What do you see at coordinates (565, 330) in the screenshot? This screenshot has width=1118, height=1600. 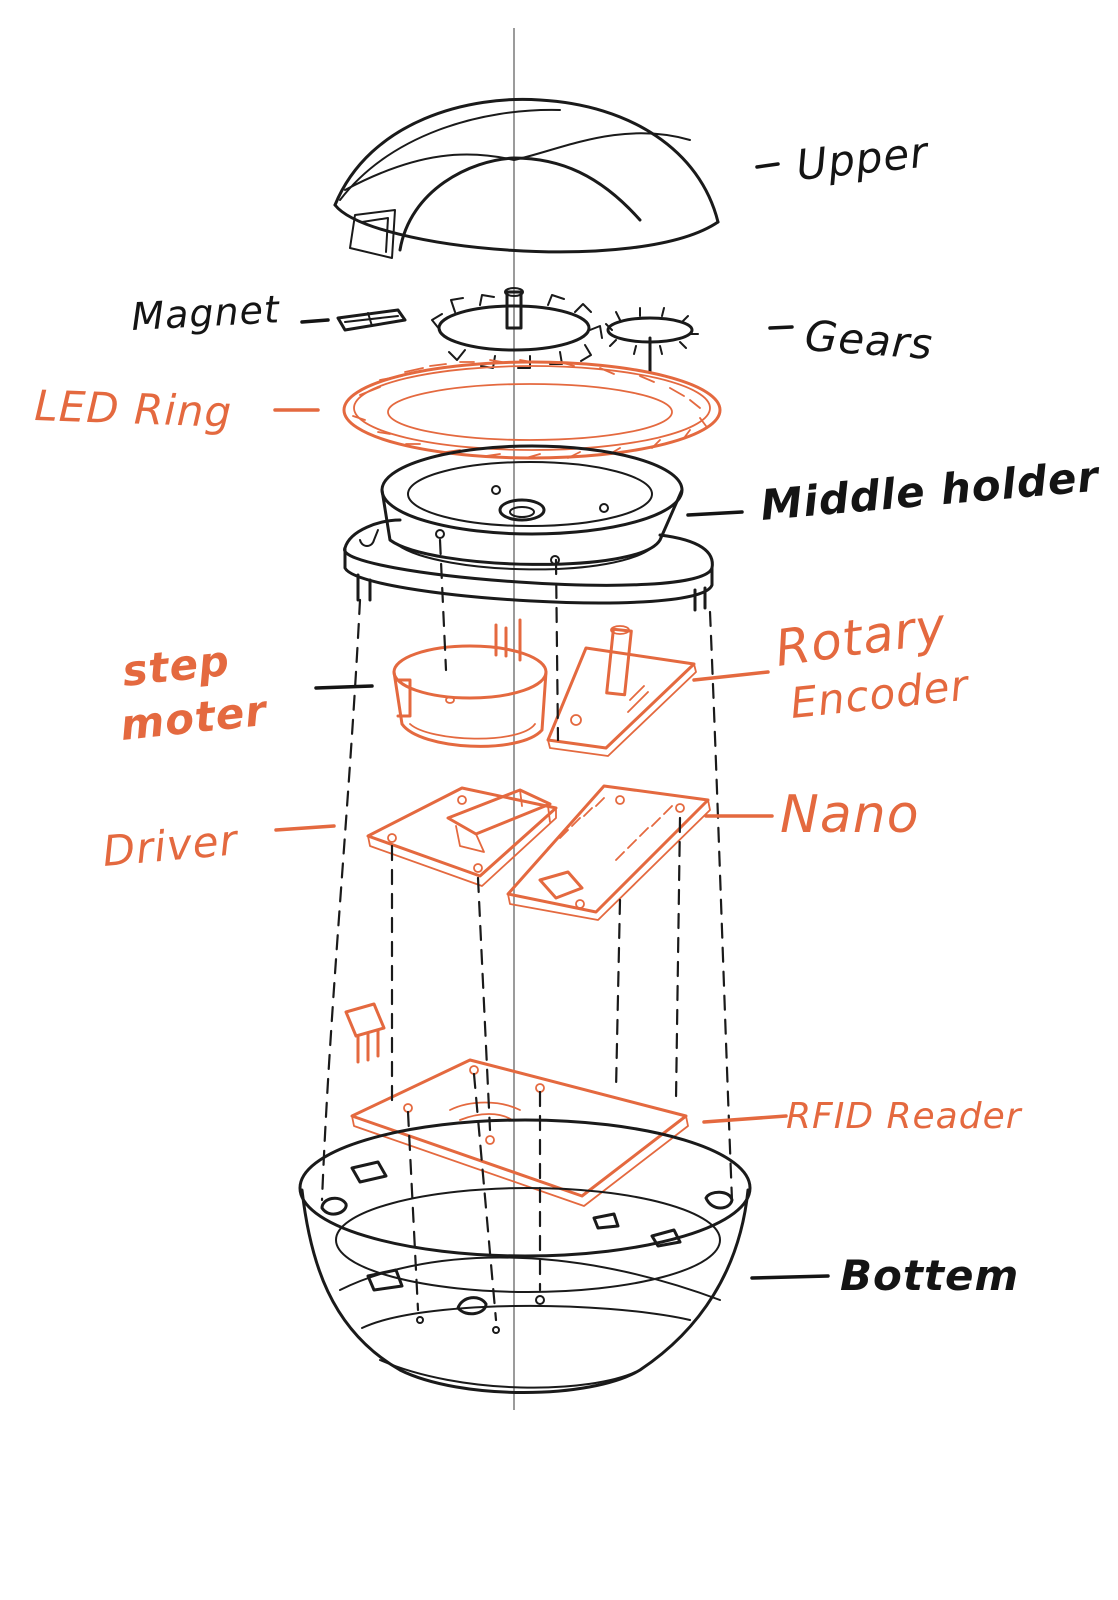 I see `gears-part` at bounding box center [565, 330].